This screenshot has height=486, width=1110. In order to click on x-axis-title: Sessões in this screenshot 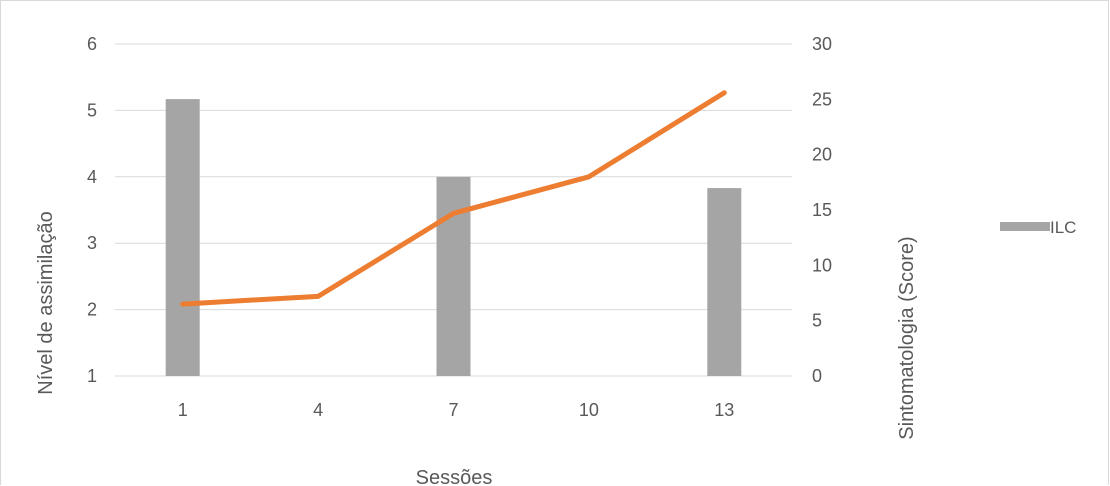, I will do `click(454, 476)`.